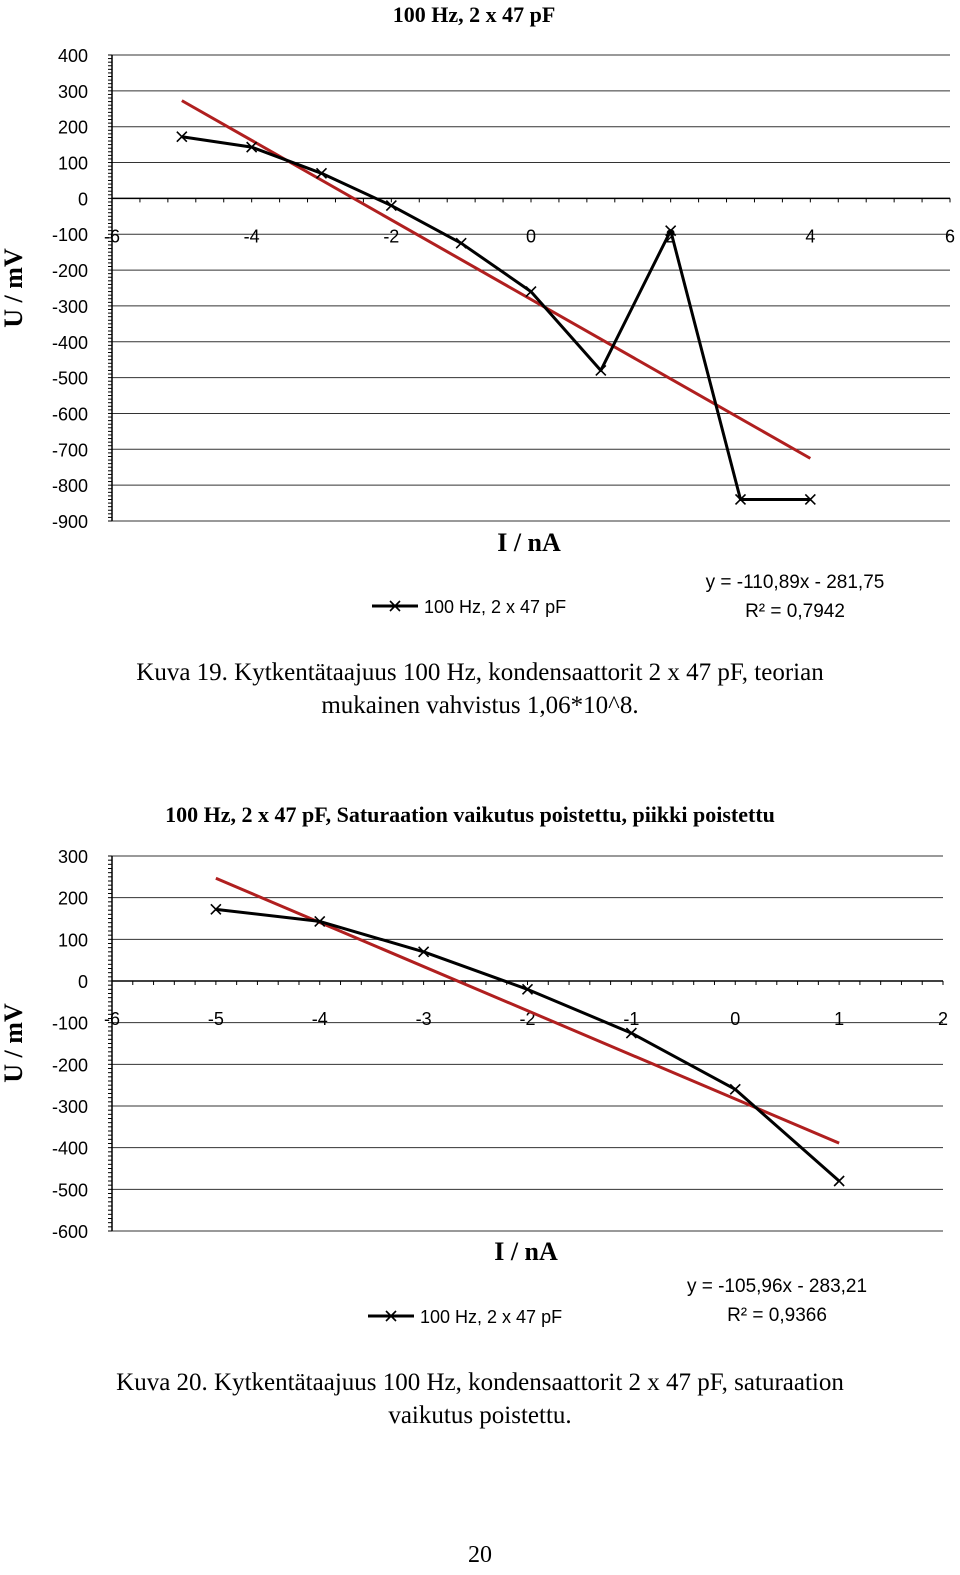 Image resolution: width=960 pixels, height=1575 pixels. What do you see at coordinates (839, 1019) in the screenshot?
I see `chart2-x-tick-label: 1` at bounding box center [839, 1019].